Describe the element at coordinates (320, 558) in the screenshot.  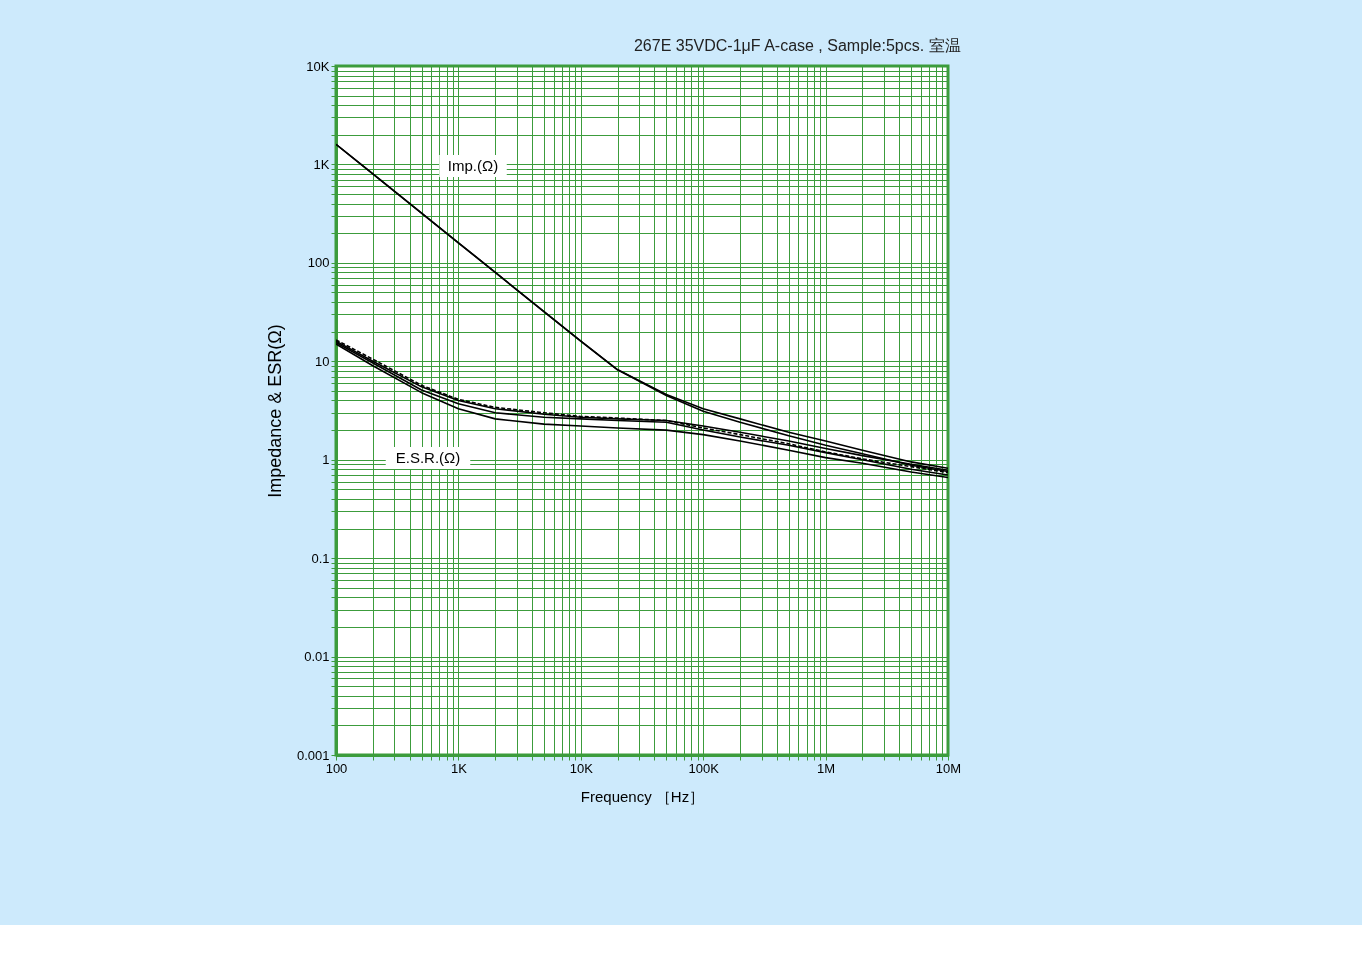
I see `y-tick-label: 0.1` at that location.